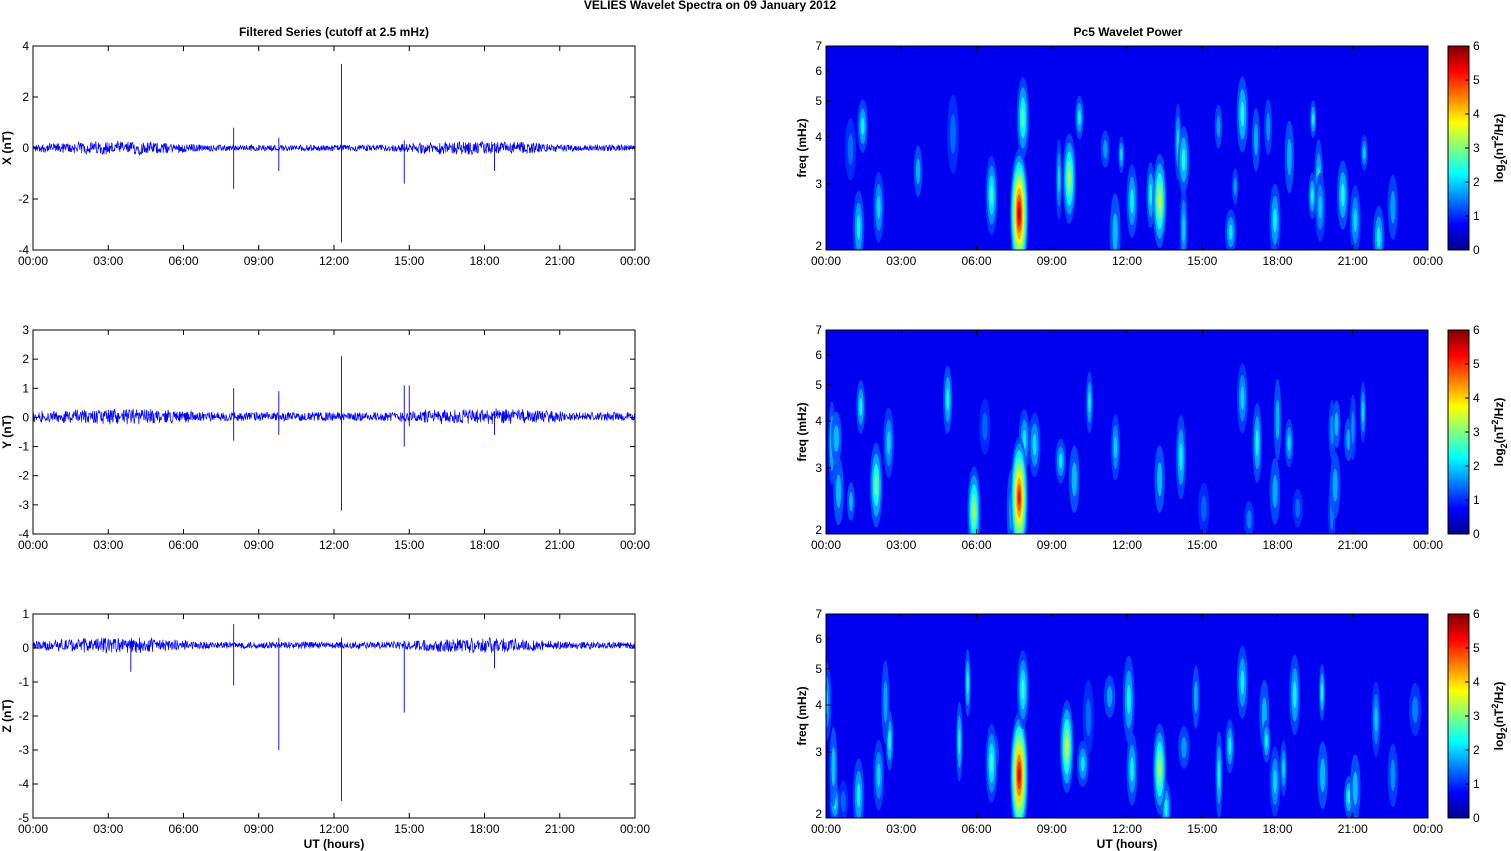  I want to click on y-tick-label: 1, so click(25, 388).